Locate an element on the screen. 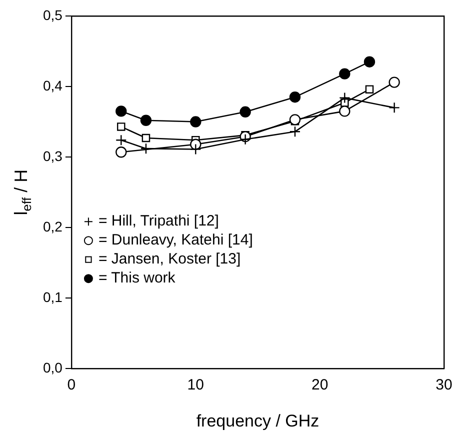 The width and height of the screenshot is (464, 446). y-axis-title: leff / H is located at coordinates (22, 192).